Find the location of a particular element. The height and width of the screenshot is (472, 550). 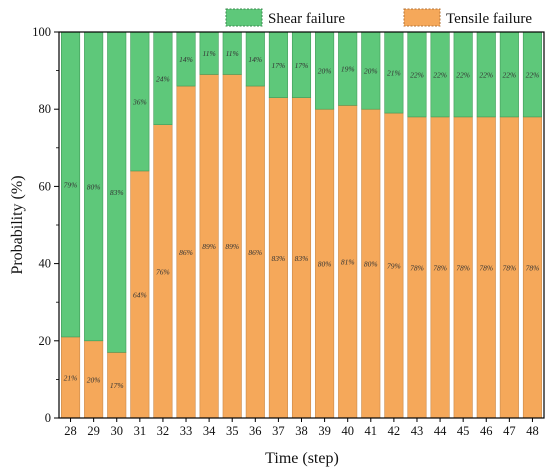

data-label-shear-40: 19% is located at coordinates (348, 69).